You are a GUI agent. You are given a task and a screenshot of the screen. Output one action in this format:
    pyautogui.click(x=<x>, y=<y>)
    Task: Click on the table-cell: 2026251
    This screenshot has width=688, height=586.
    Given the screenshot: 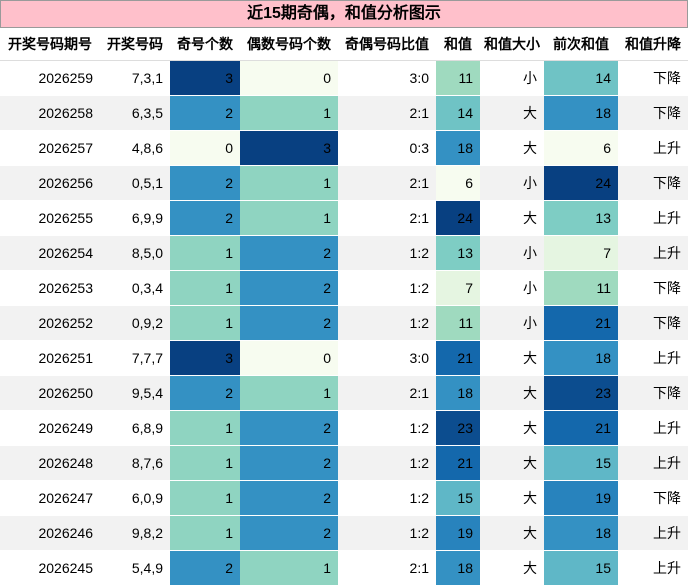 What is the action you would take?
    pyautogui.click(x=50, y=358)
    